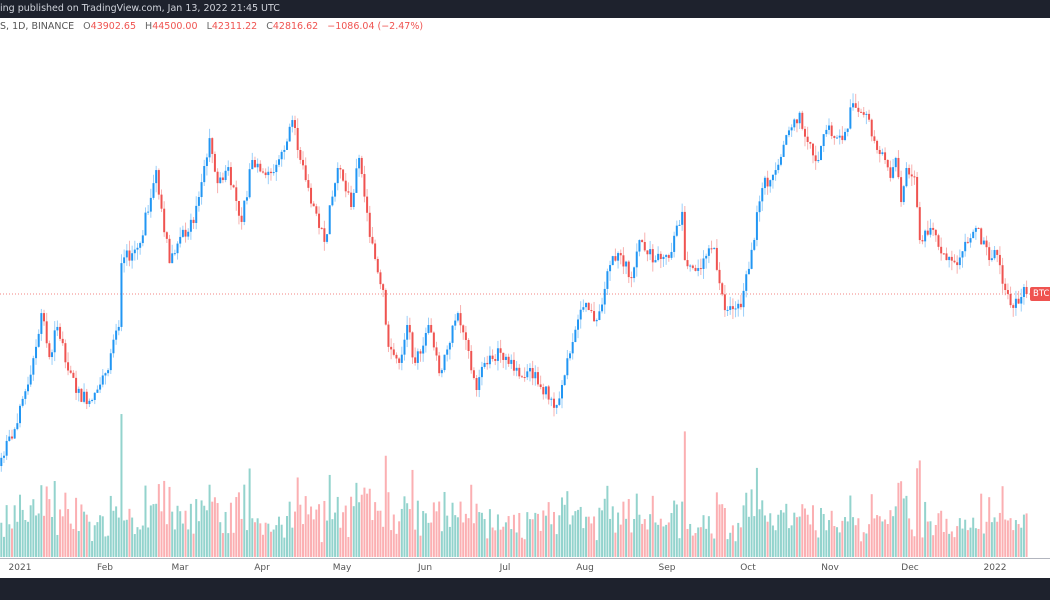 Image resolution: width=1050 pixels, height=600 pixels. What do you see at coordinates (585, 568) in the screenshot?
I see `x-tick-label: Aug` at bounding box center [585, 568].